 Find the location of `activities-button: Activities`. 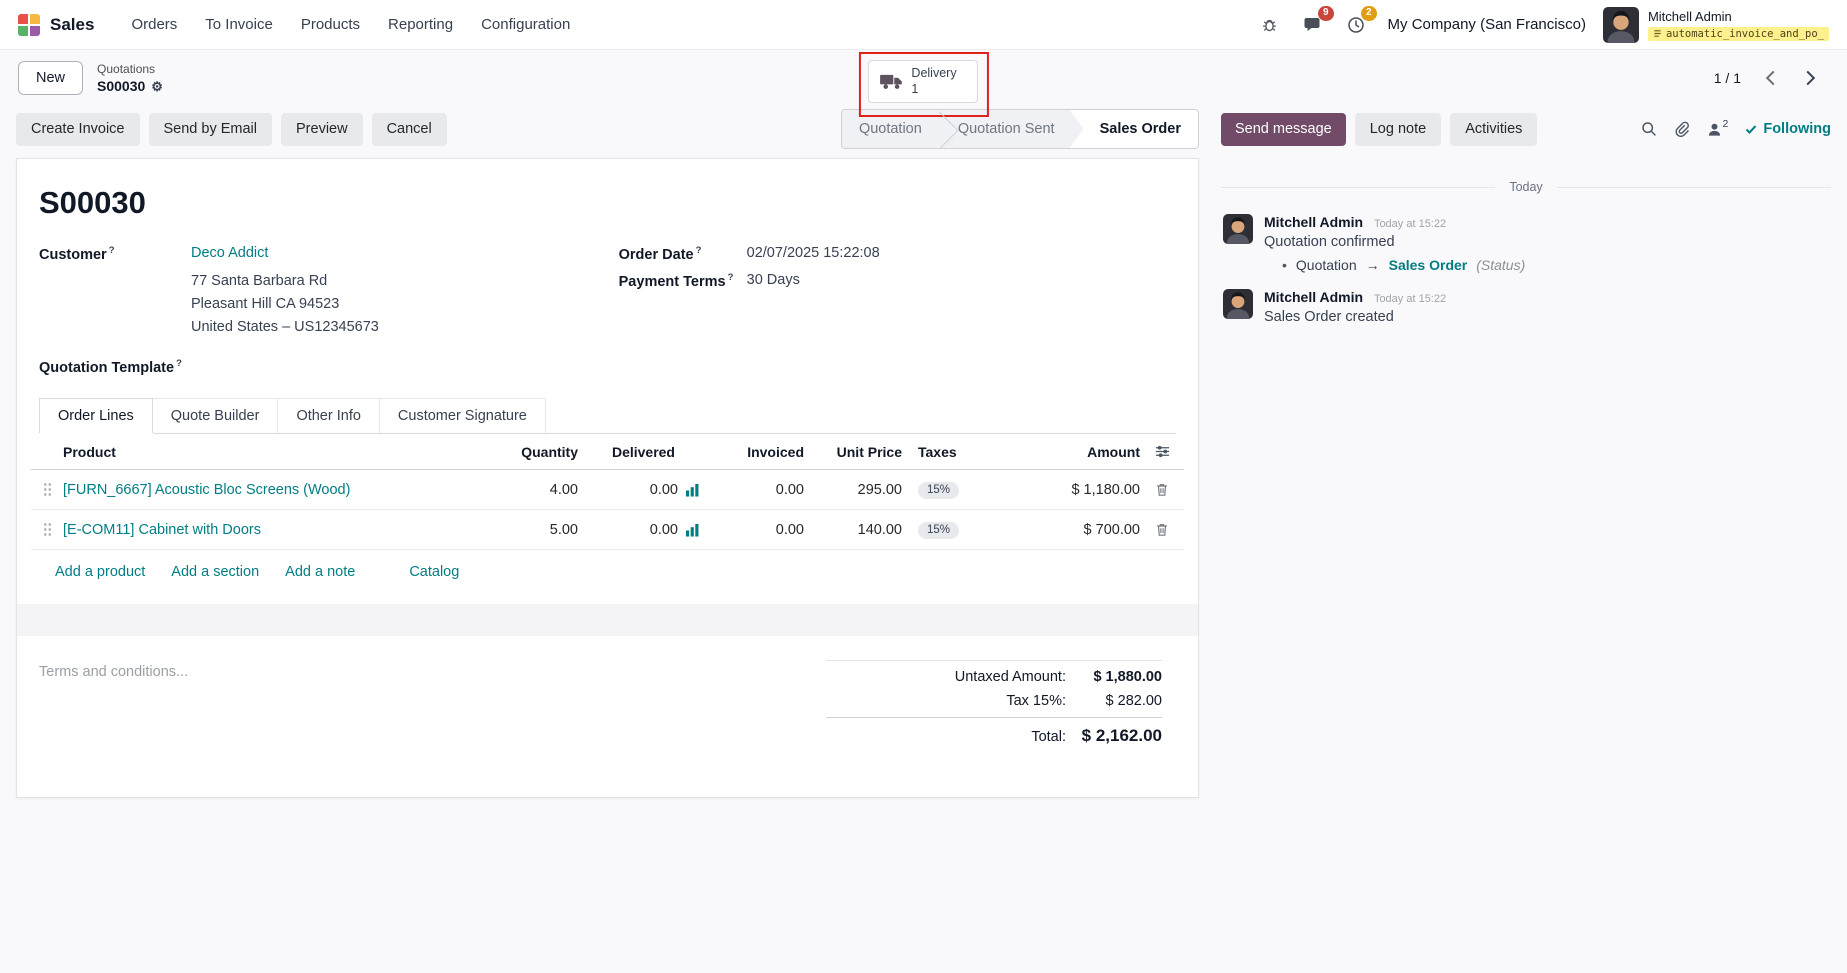

activities-button: Activities is located at coordinates (1494, 129).